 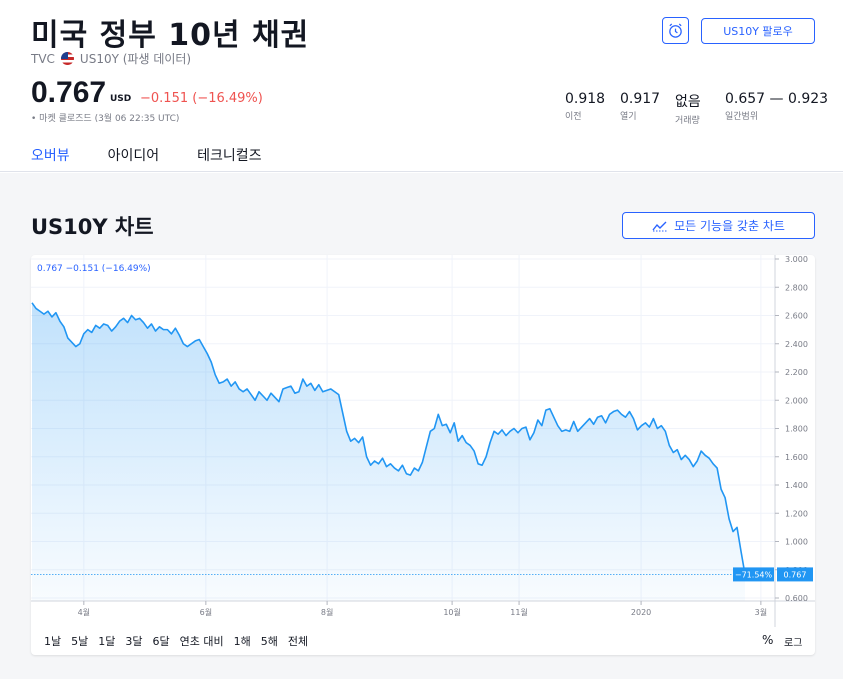 I want to click on stat-label: 일간범위, so click(x=742, y=117).